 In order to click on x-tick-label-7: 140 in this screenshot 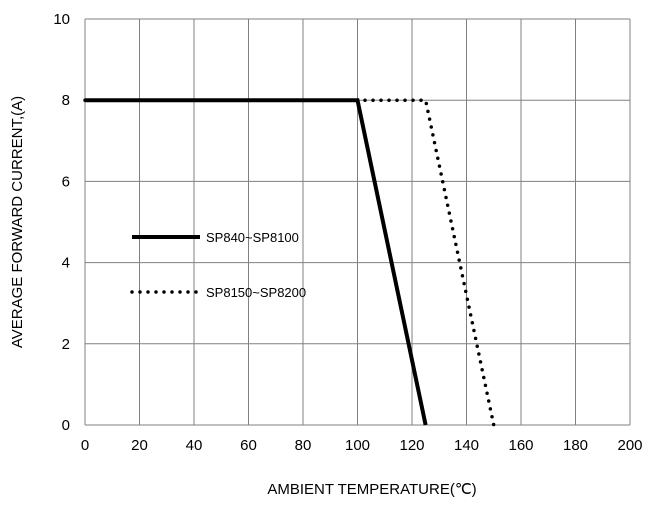, I will do `click(466, 445)`.